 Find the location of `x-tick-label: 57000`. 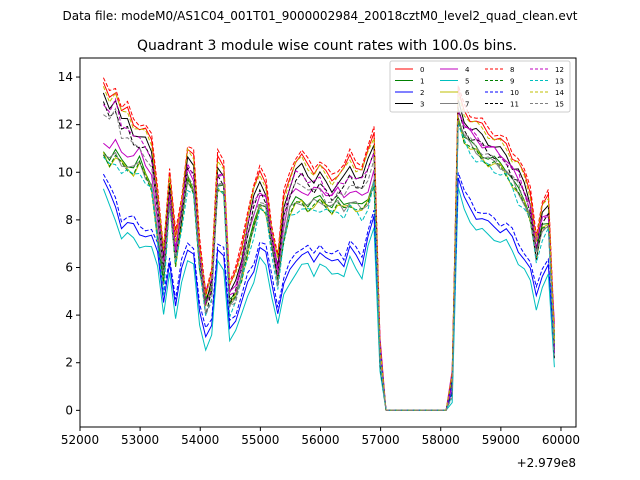

x-tick-label: 57000 is located at coordinates (381, 440).